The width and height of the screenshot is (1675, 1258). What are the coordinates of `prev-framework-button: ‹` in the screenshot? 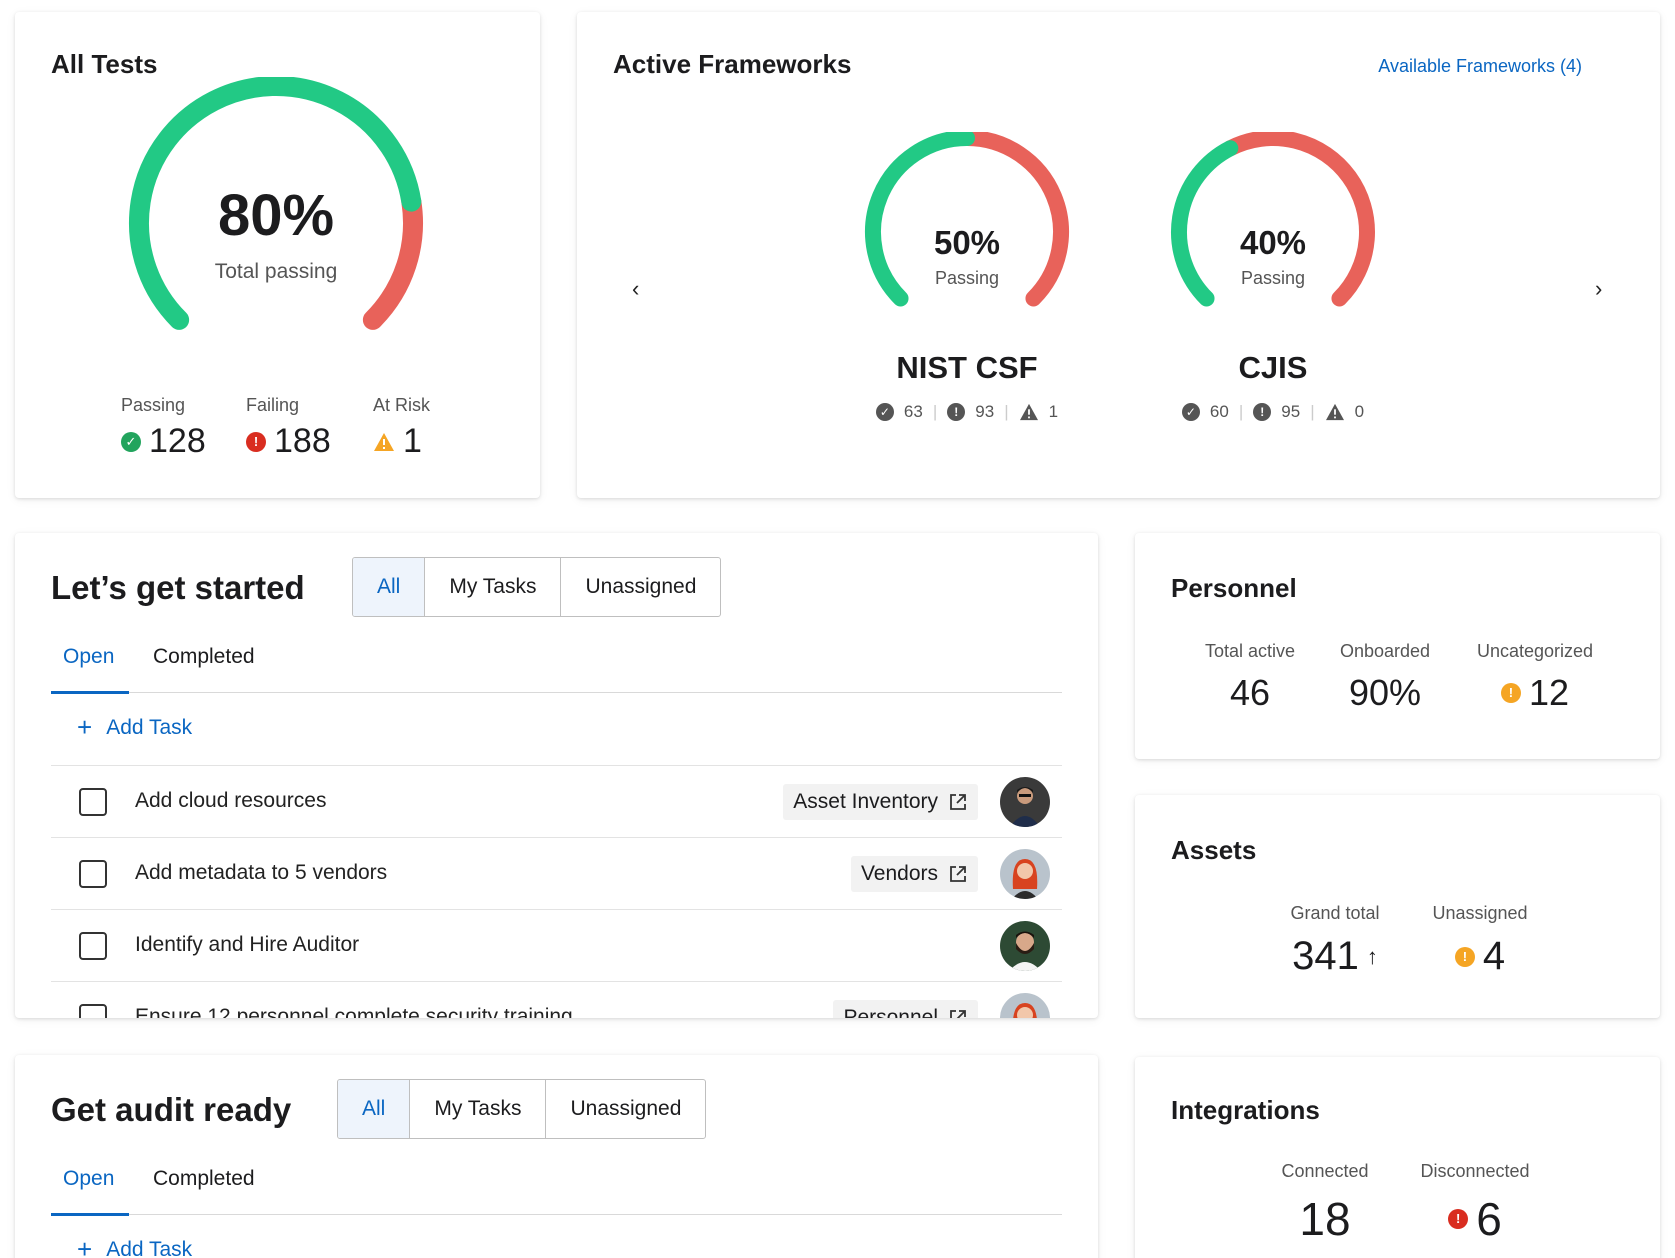 It's located at (636, 288).